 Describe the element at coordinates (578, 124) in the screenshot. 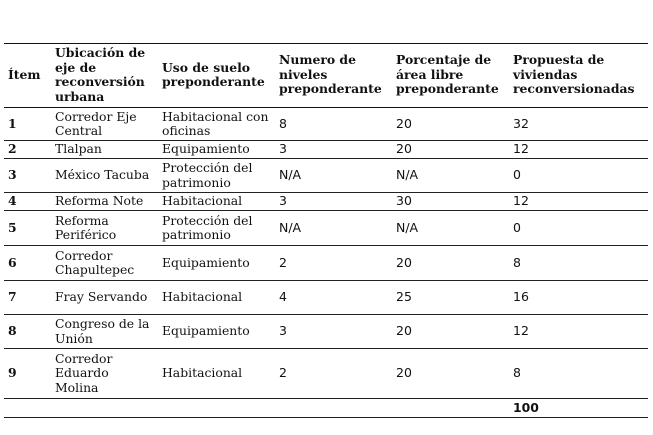

I see `cell-housing: 32` at that location.